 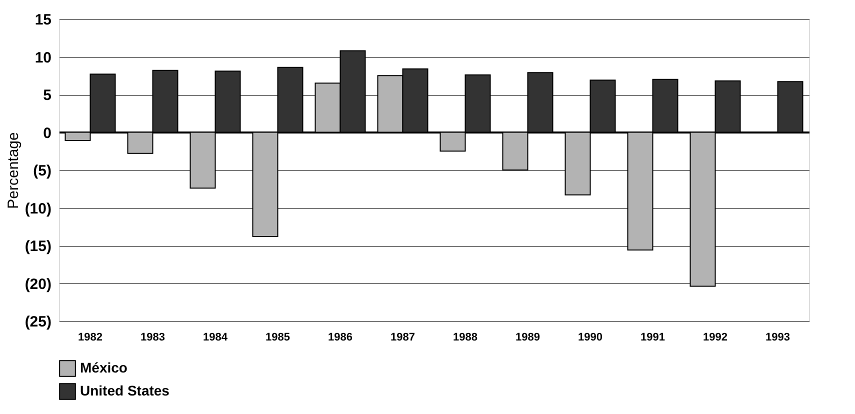 I want to click on x-tick-label: 1993, so click(x=778, y=338).